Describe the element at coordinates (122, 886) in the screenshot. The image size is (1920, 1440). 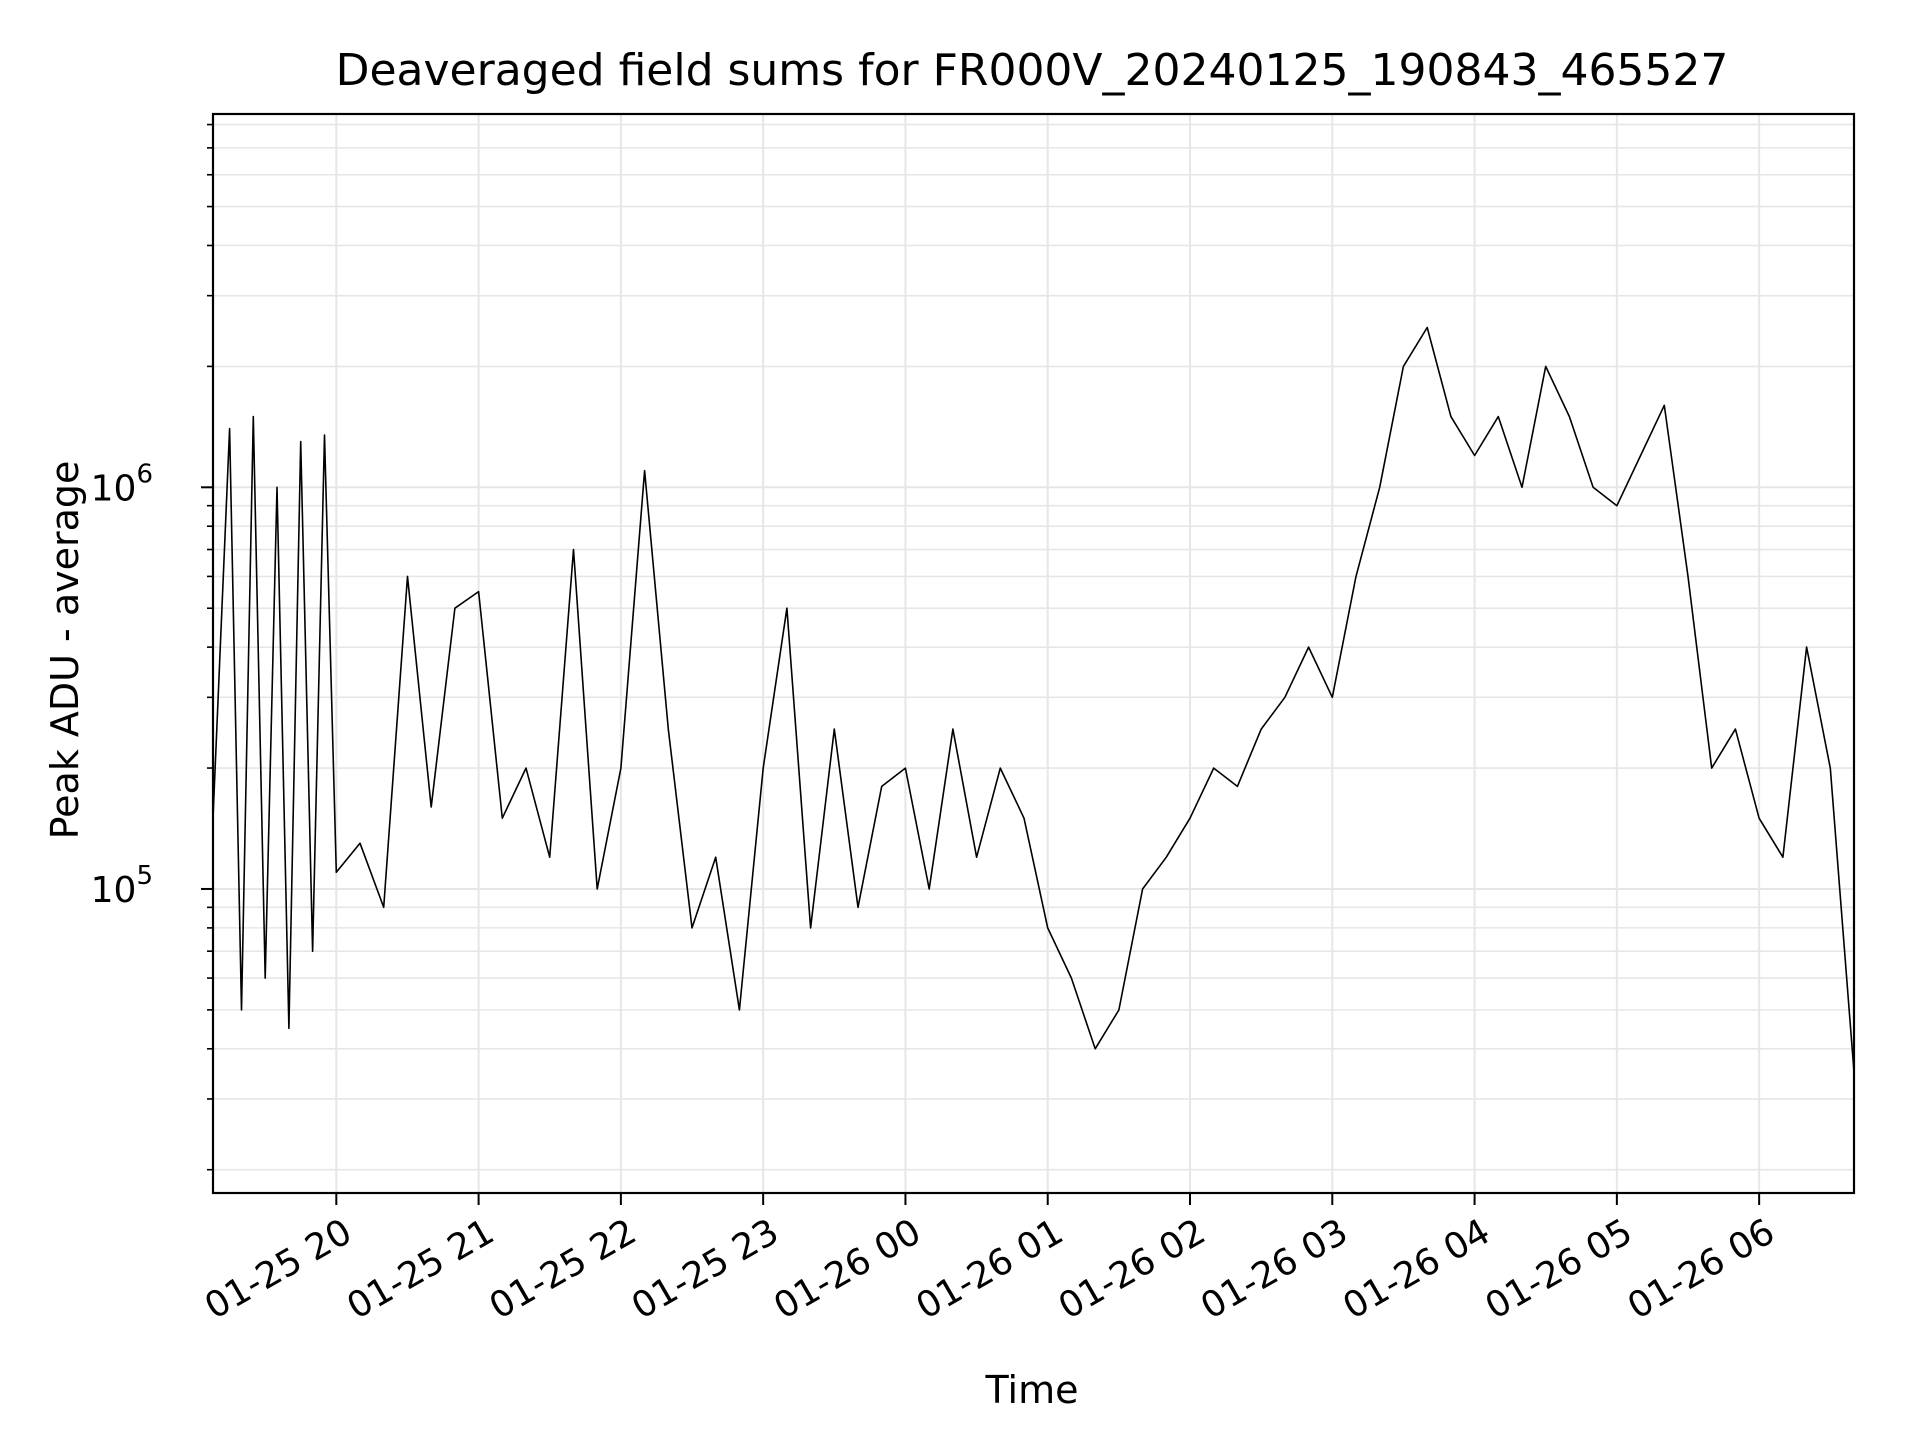
I see `y-tick-label: 10⁵` at that location.